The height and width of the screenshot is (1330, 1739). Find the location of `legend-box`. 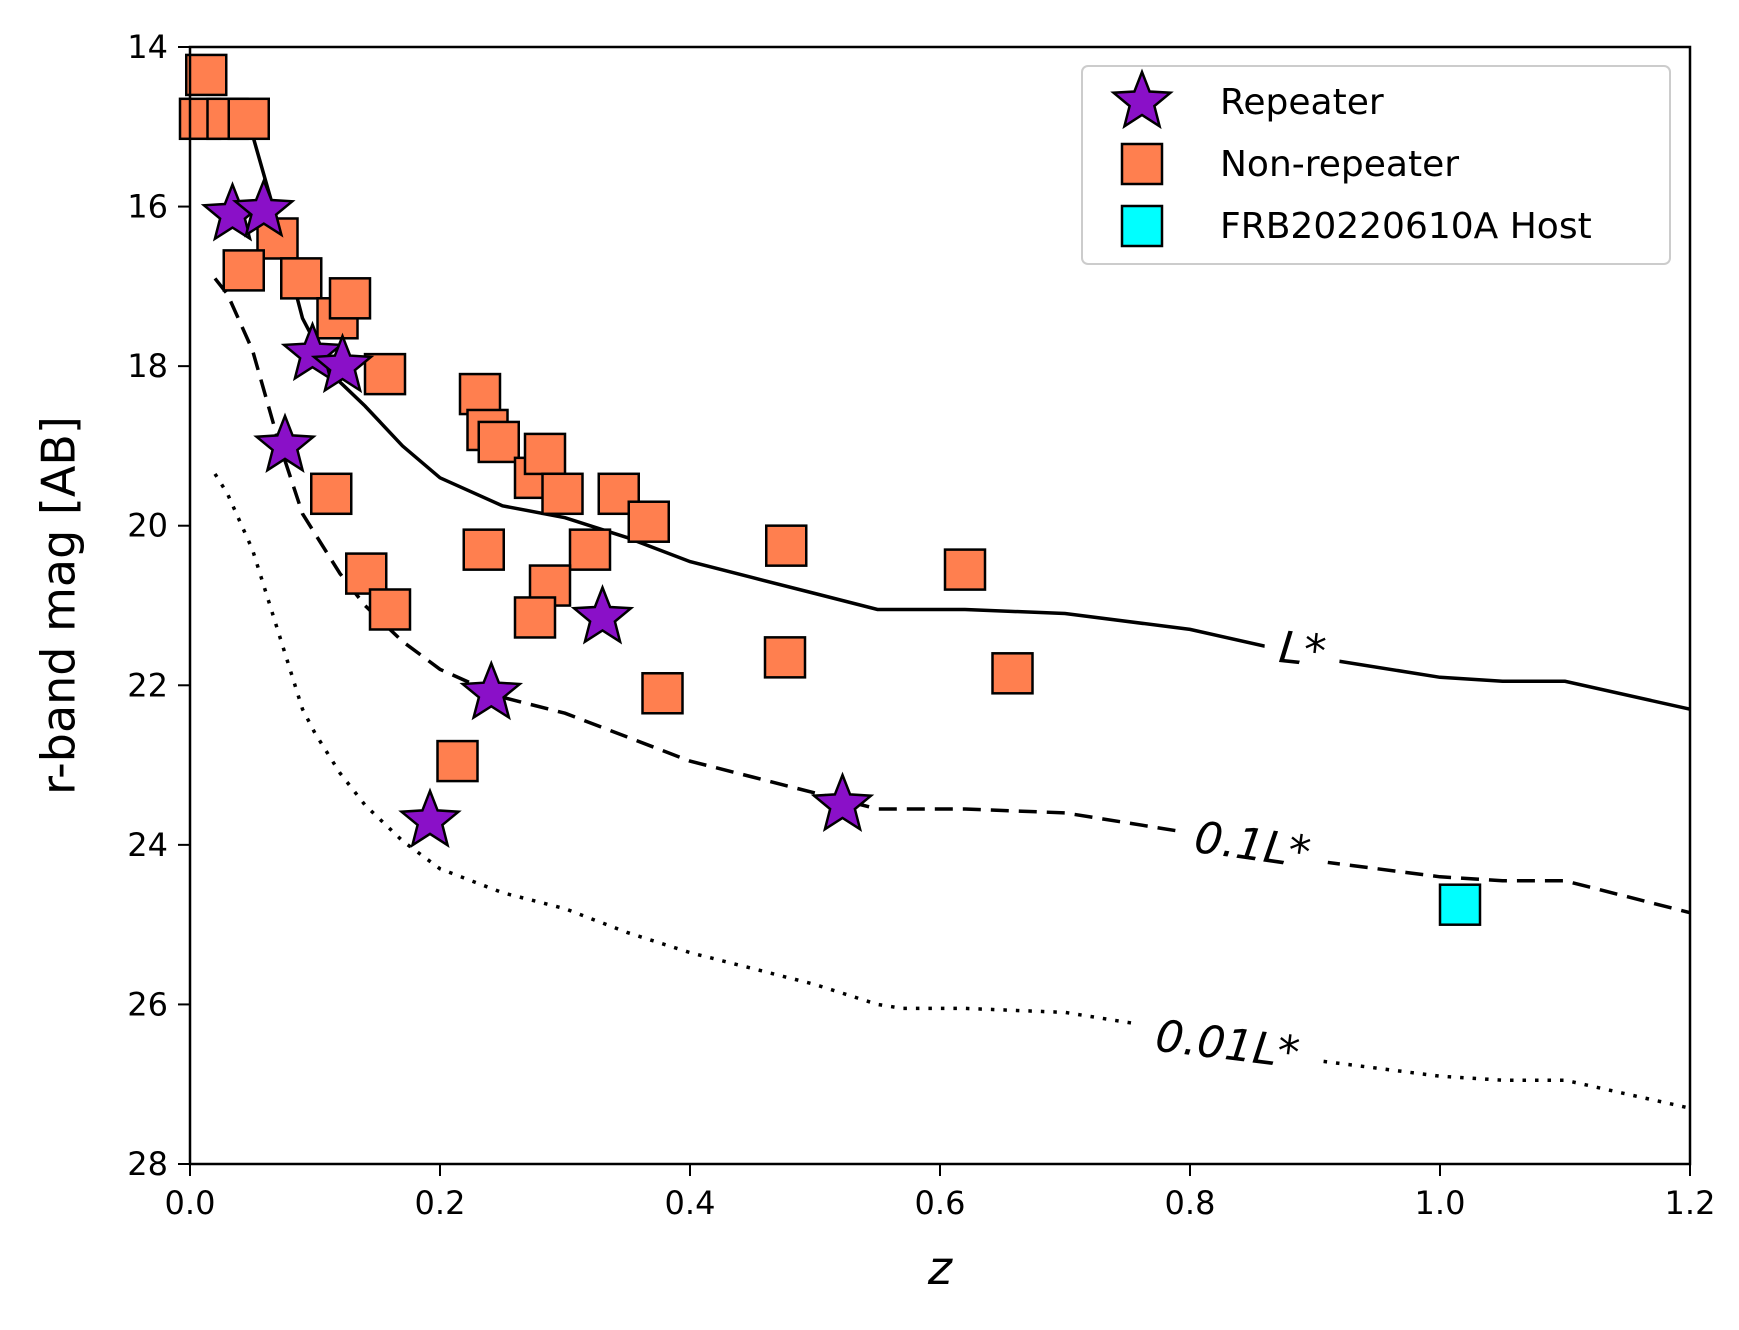

legend-box is located at coordinates (1376, 165).